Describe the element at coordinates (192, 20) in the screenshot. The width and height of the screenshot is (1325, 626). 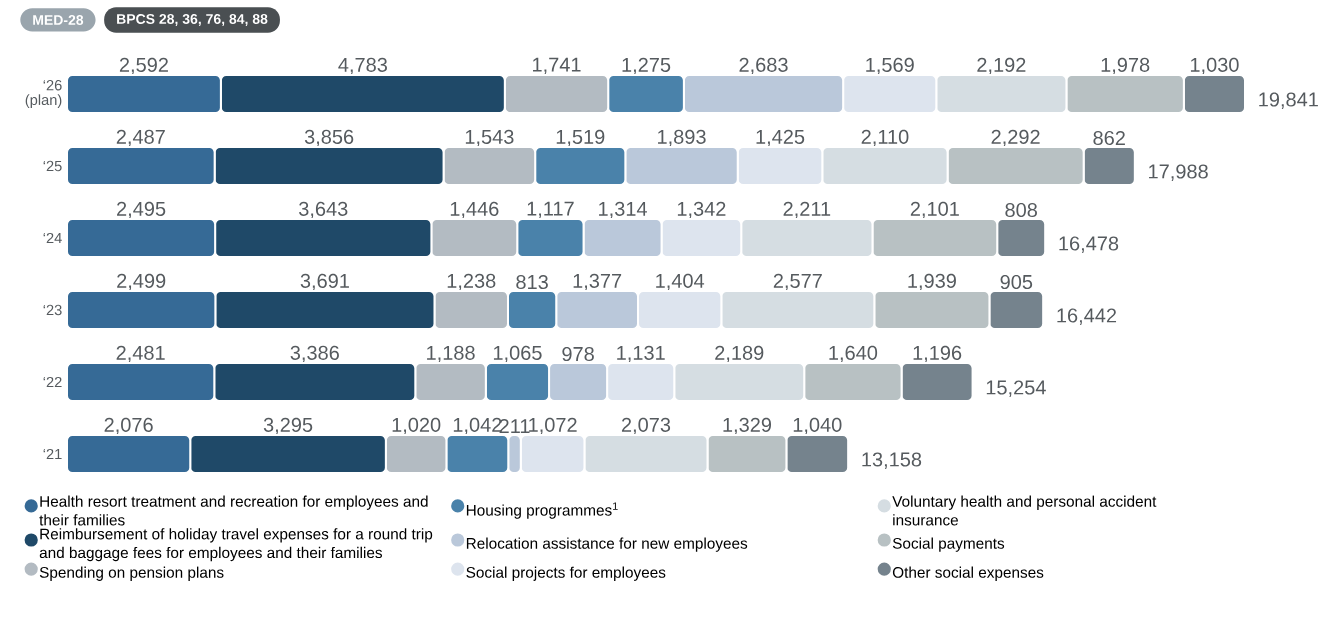
I see `text: BPCS 28, 36, 76, 84, 88` at that location.